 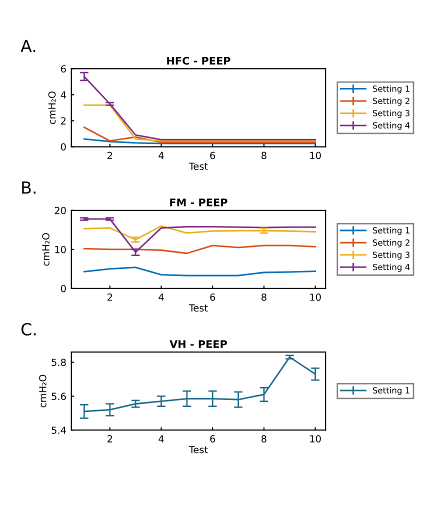 What do you see at coordinates (198, 344) in the screenshot?
I see `chart-title: VH - PEEP` at bounding box center [198, 344].